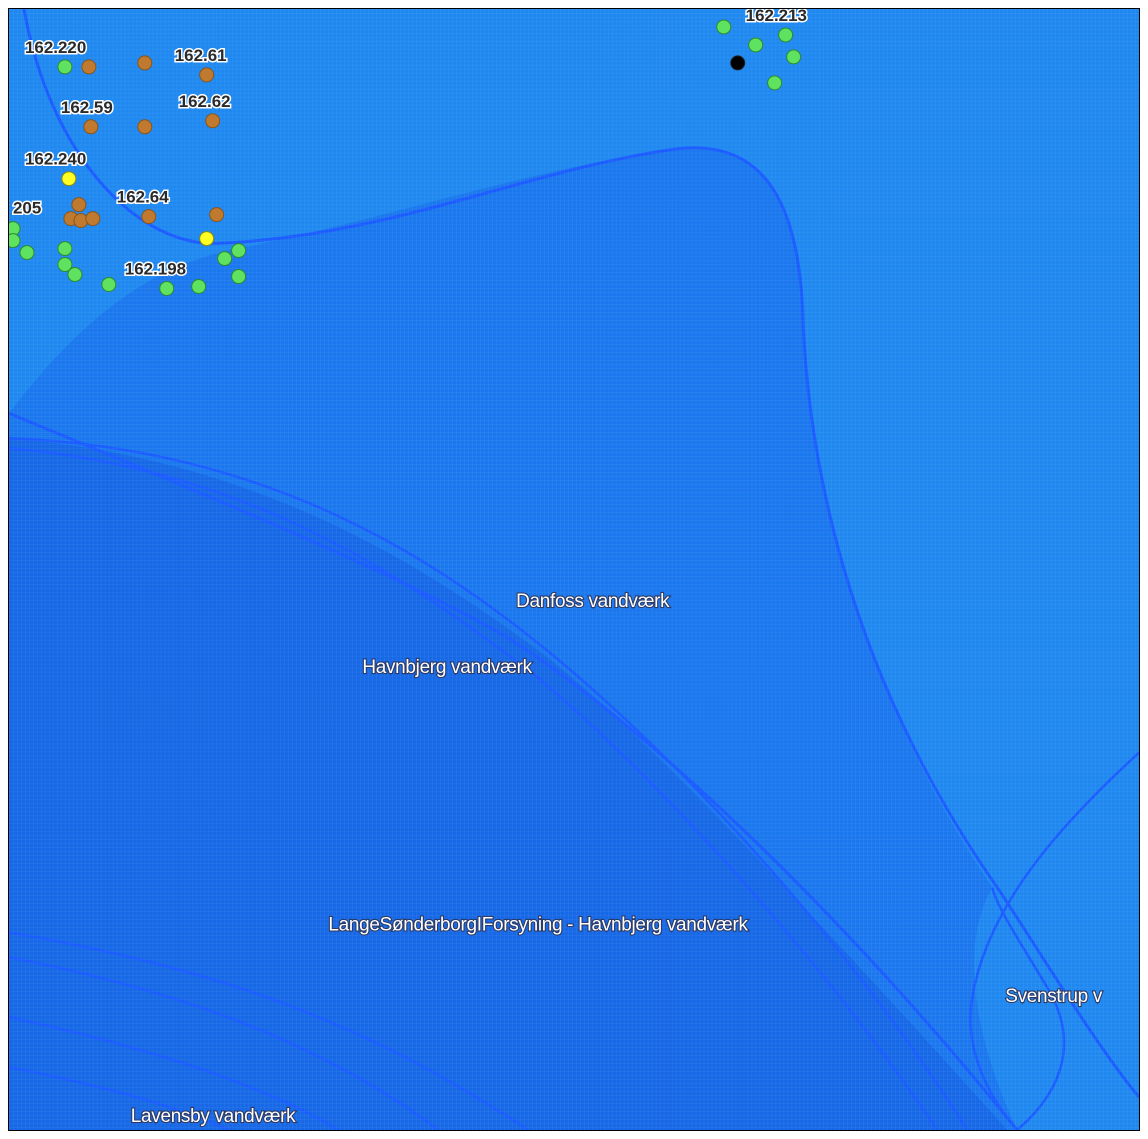  I want to click on wells-yellow, so click(138, 209).